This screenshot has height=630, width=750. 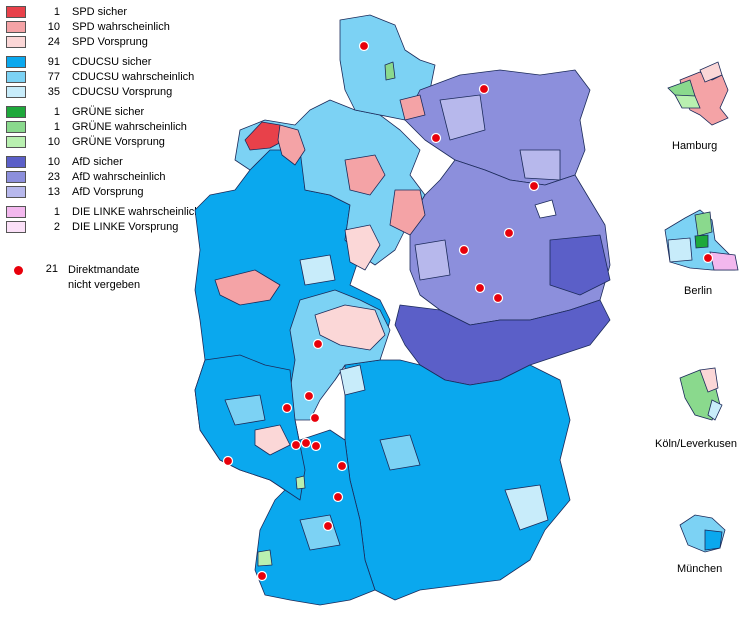 I want to click on muenchen-district, so click(x=713, y=540).